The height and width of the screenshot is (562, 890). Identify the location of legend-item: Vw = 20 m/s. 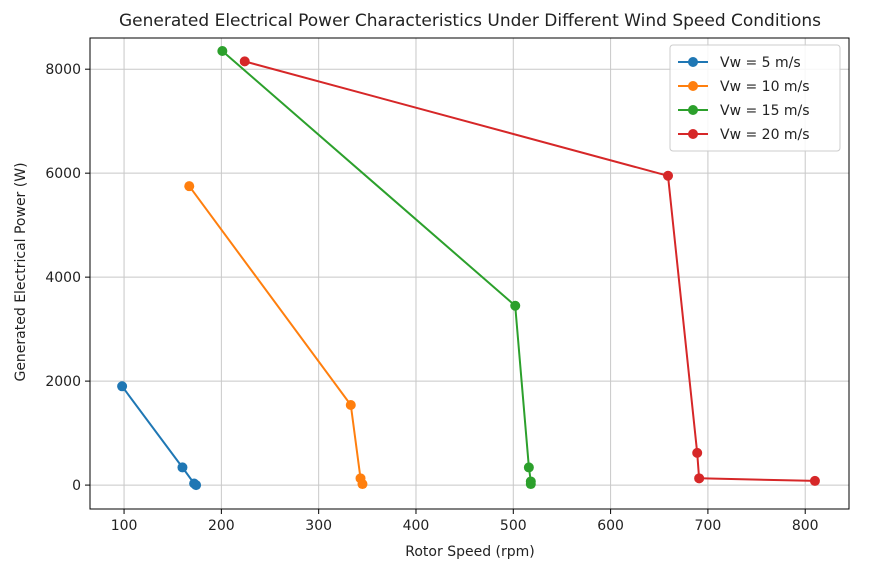
(744, 135).